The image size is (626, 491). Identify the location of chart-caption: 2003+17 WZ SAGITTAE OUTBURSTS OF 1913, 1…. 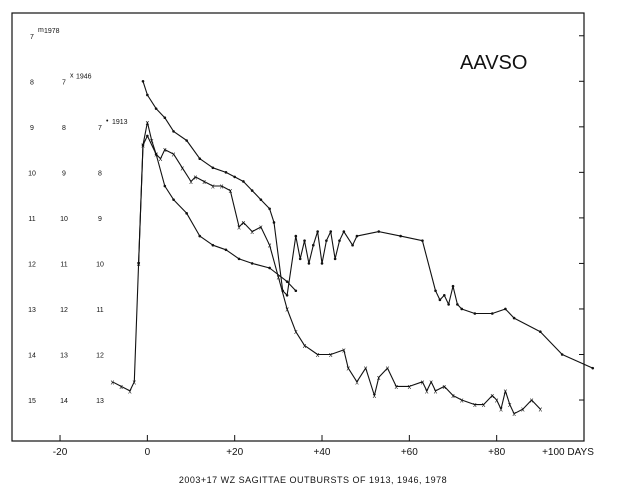
(313, 480).